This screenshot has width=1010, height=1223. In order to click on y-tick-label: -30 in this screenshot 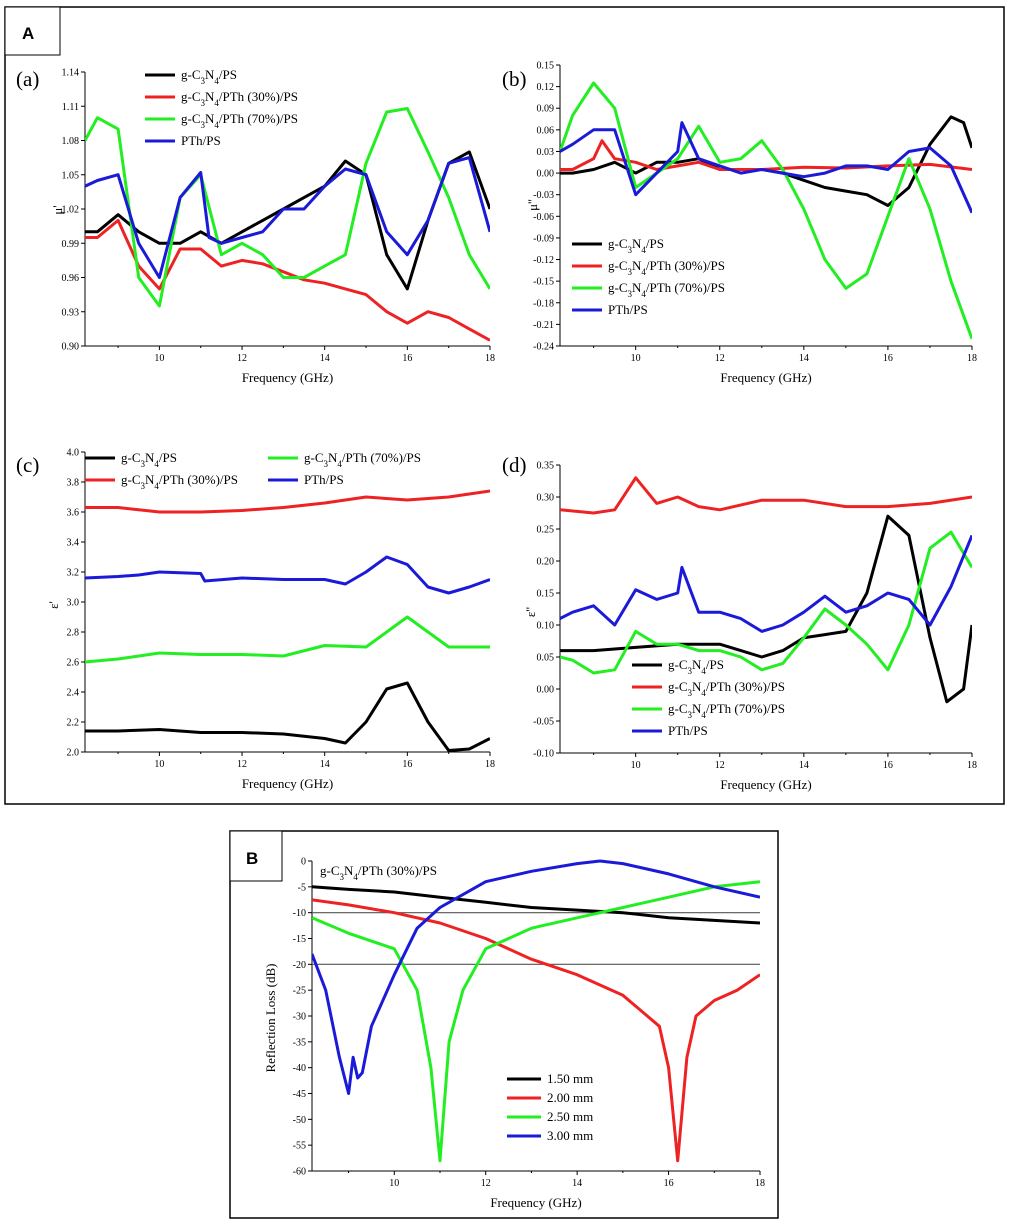, I will do `click(299, 1017)`.